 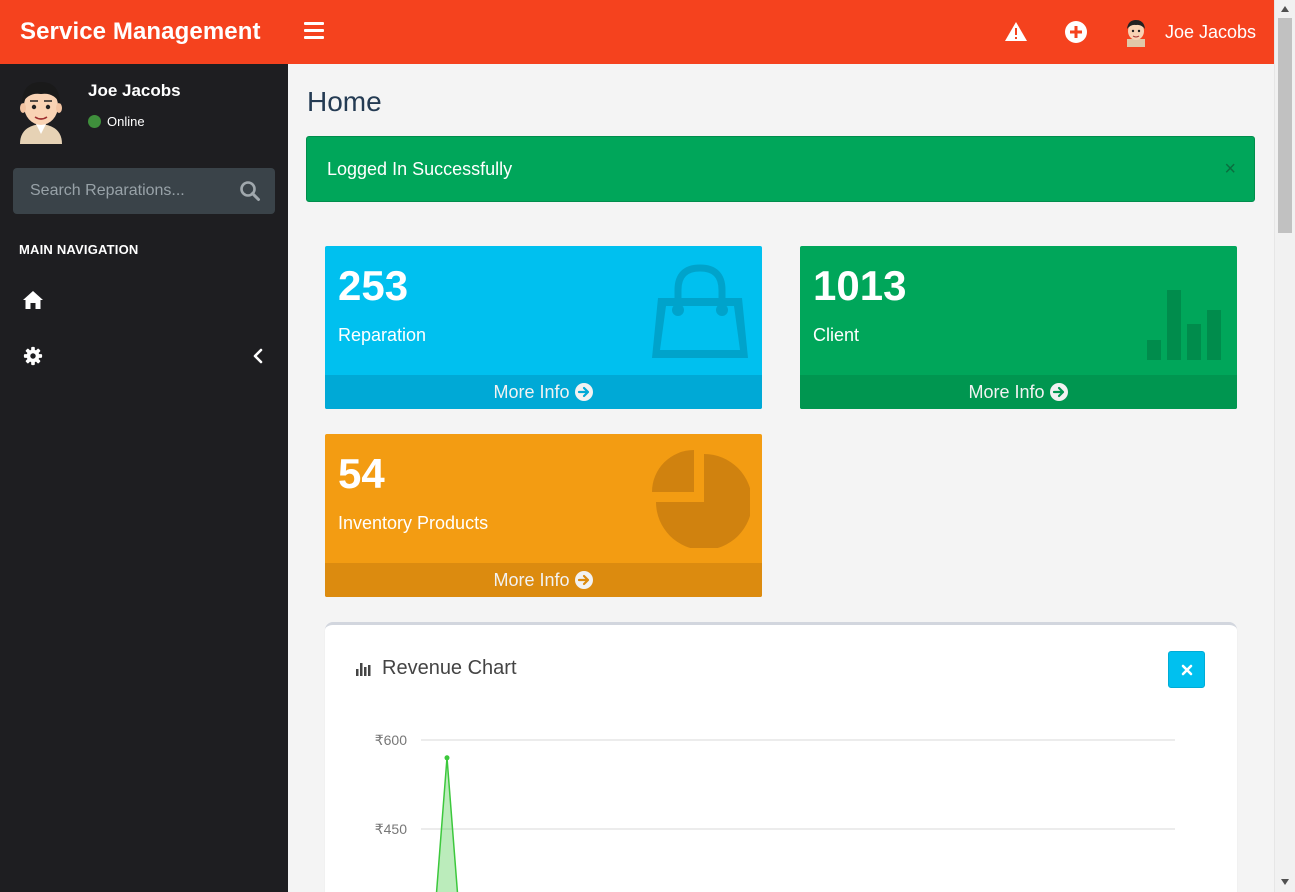 What do you see at coordinates (134, 90) in the screenshot?
I see `user-panel-name: Joe Jacobs` at bounding box center [134, 90].